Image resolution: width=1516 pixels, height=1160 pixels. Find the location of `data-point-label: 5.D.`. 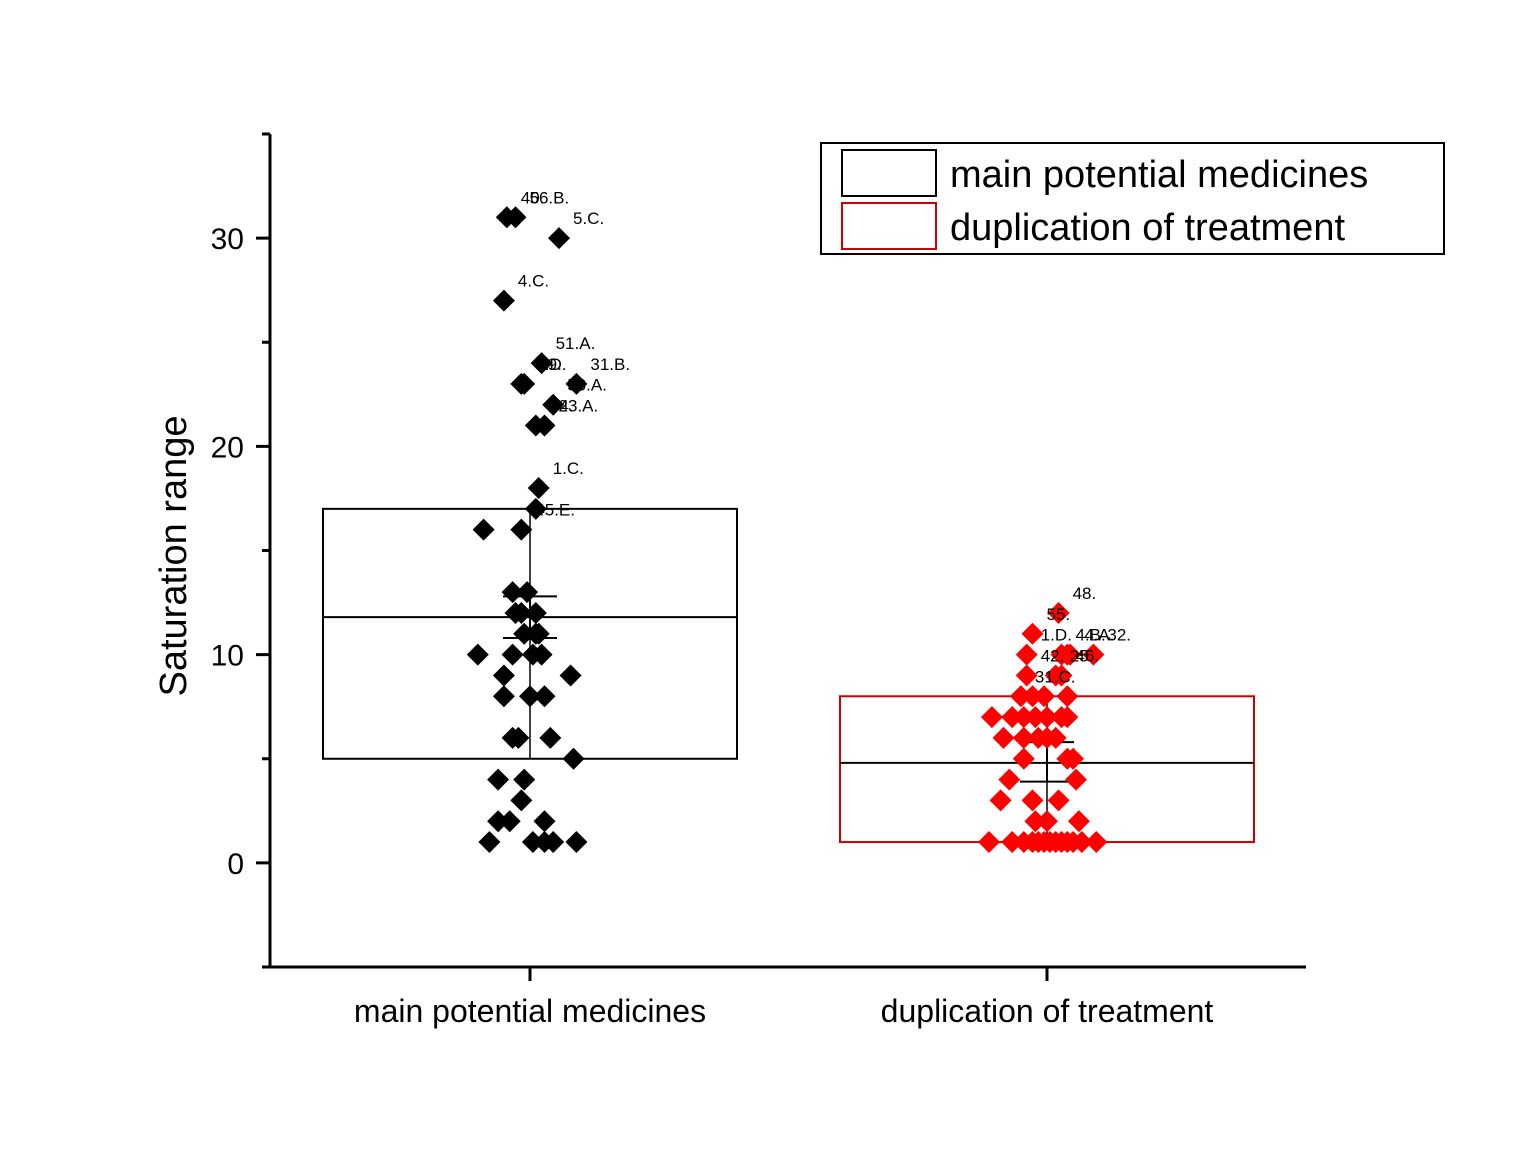

data-point-label: 5.D. is located at coordinates (550, 364).